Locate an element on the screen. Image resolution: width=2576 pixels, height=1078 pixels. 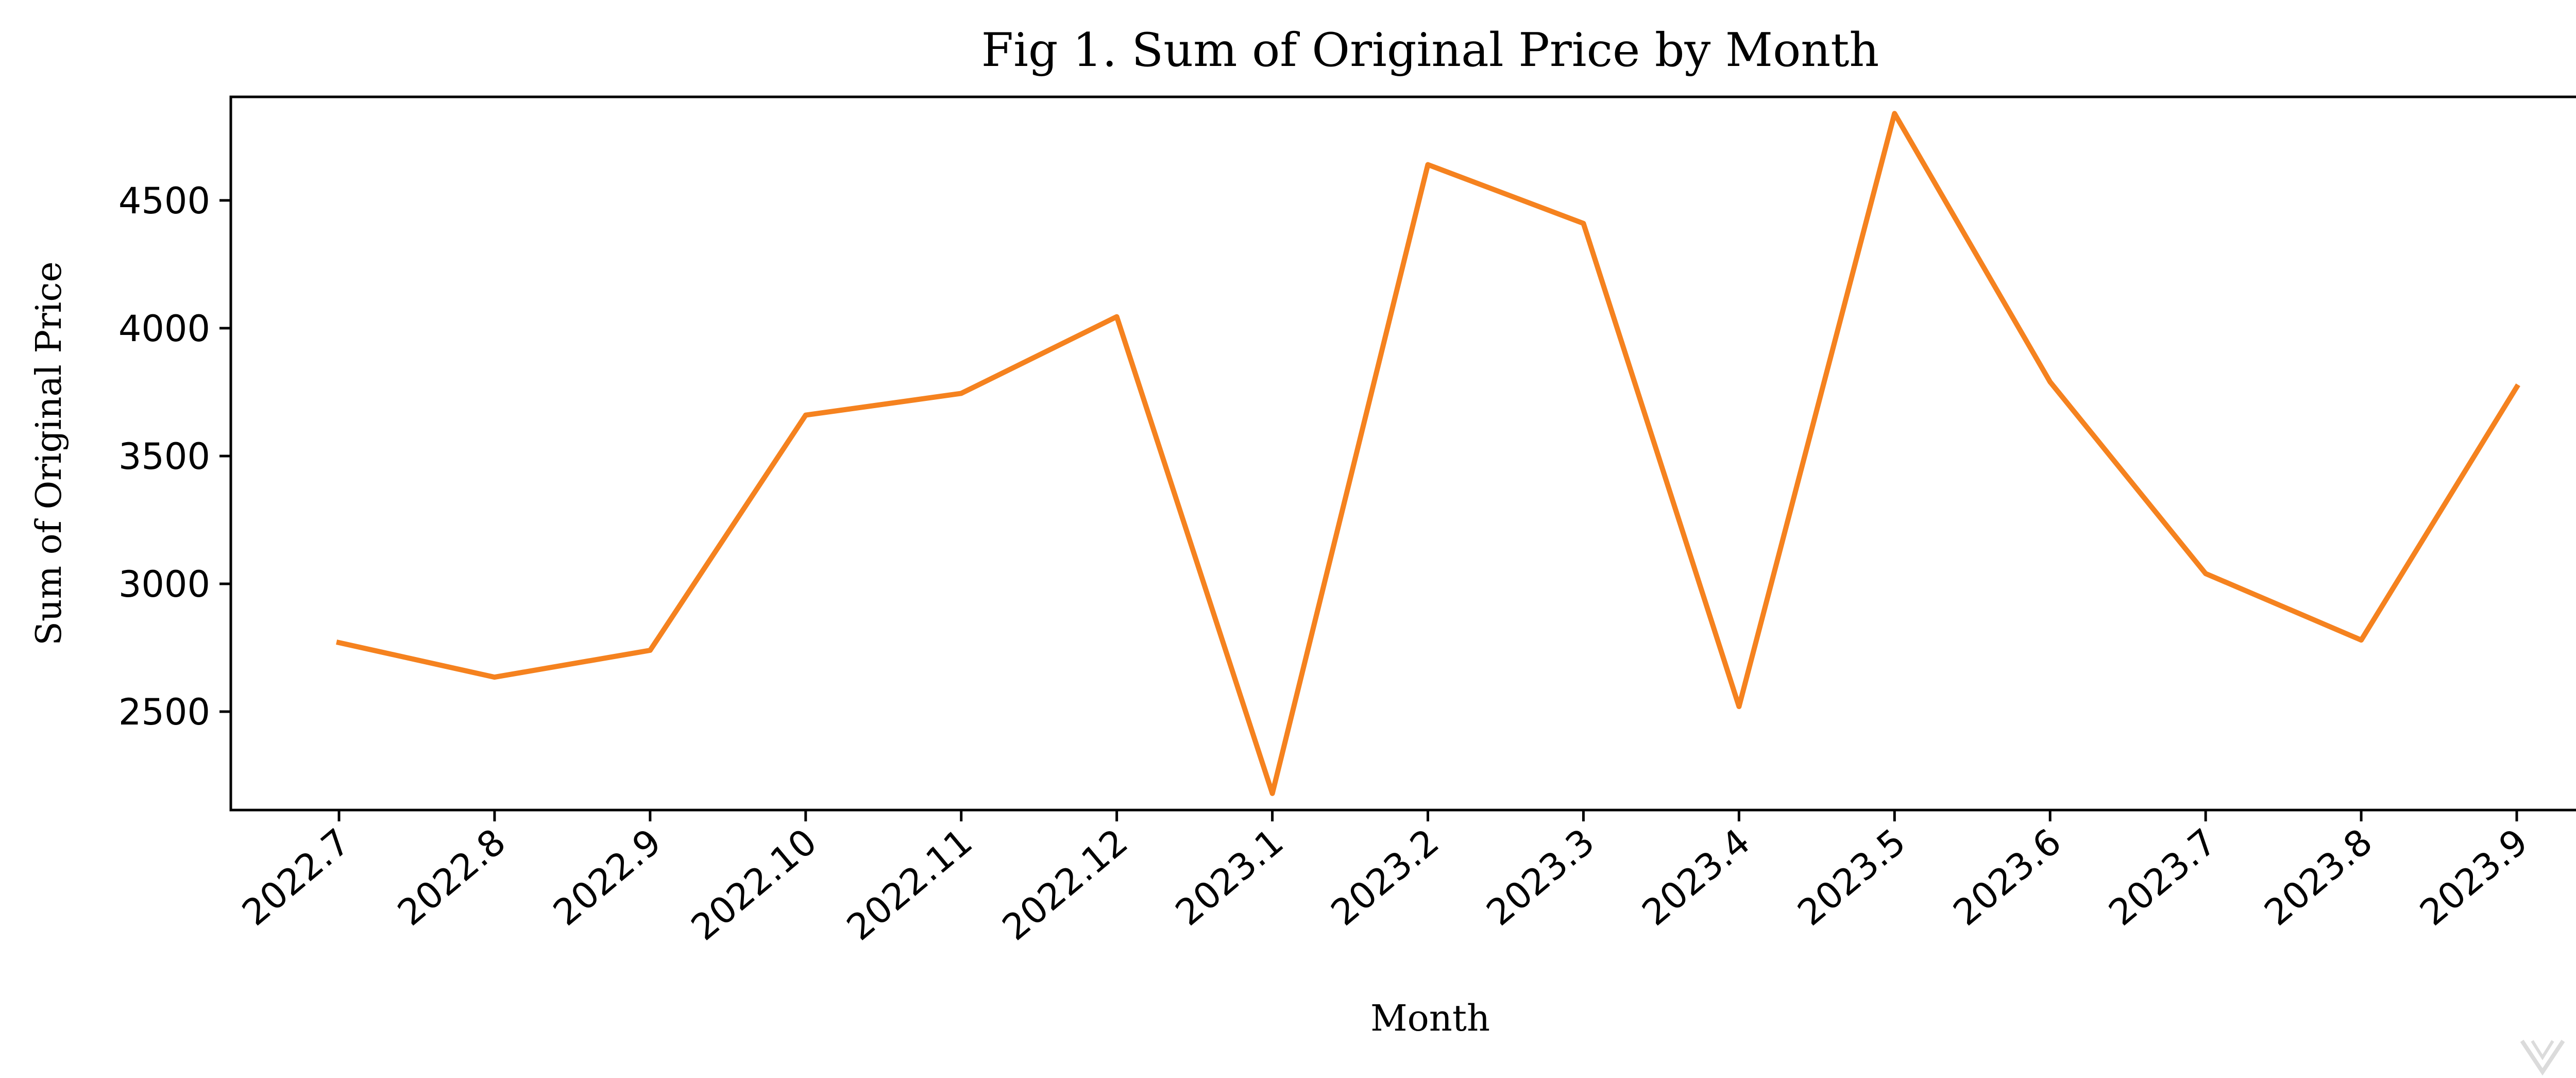
y-tick-label: 3500 is located at coordinates (164, 456).